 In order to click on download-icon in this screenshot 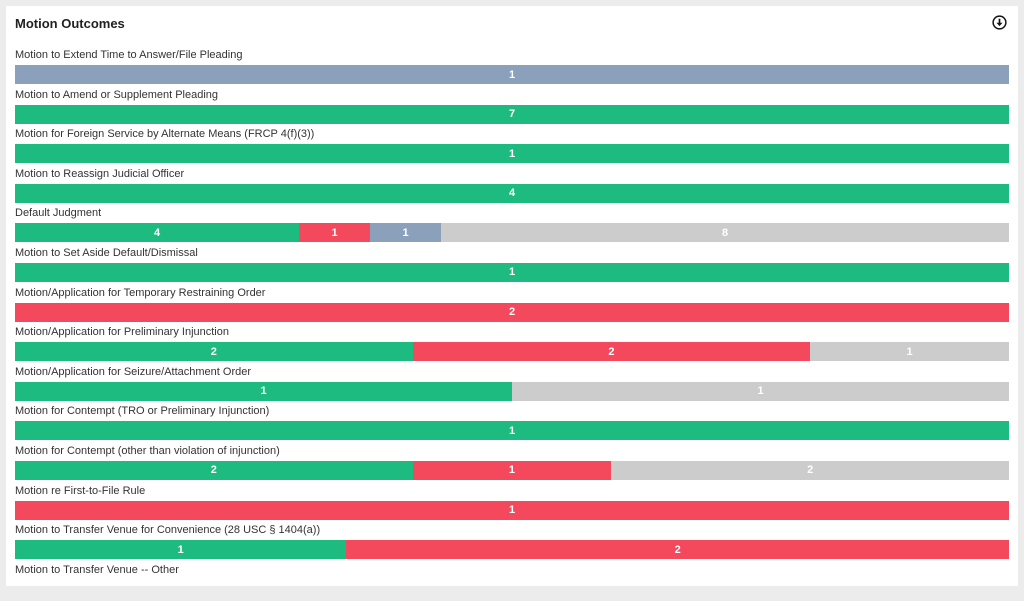, I will do `click(999, 22)`.